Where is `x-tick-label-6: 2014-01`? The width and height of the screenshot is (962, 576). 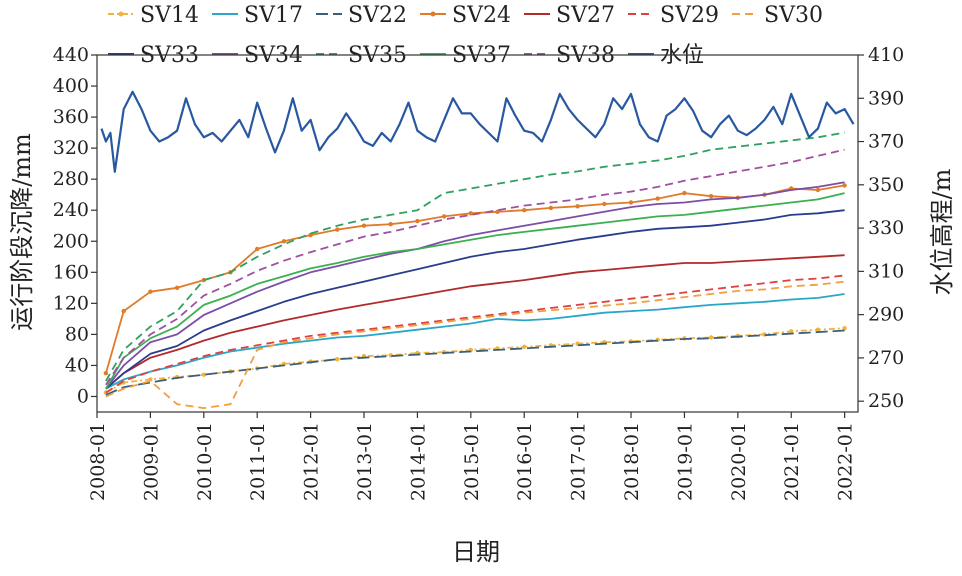
x-tick-label-6: 2014-01 is located at coordinates (418, 461).